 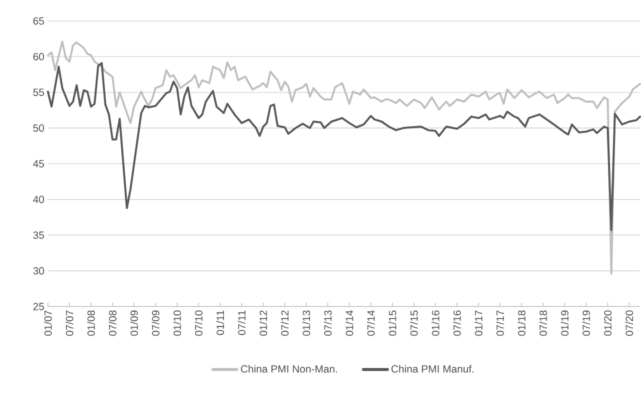 What do you see at coordinates (156, 323) in the screenshot?
I see `x-tick-label: 07/09` at bounding box center [156, 323].